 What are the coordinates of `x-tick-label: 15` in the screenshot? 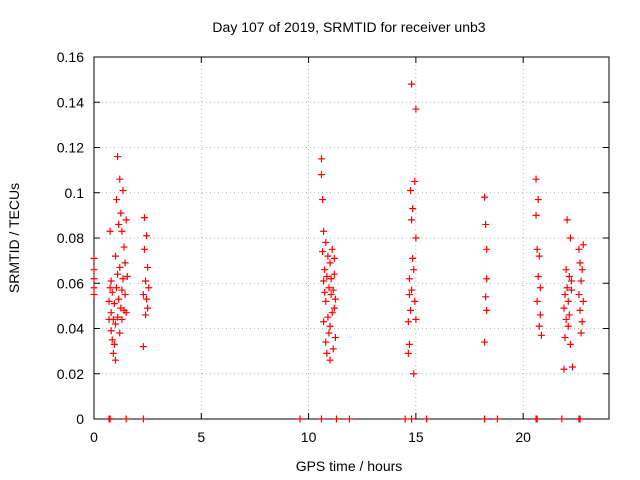 It's located at (416, 437).